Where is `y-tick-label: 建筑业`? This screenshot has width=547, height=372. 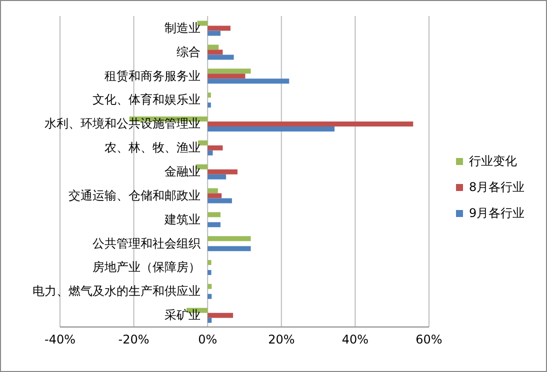
y-tick-label: 建筑业 is located at coordinates (181, 219).